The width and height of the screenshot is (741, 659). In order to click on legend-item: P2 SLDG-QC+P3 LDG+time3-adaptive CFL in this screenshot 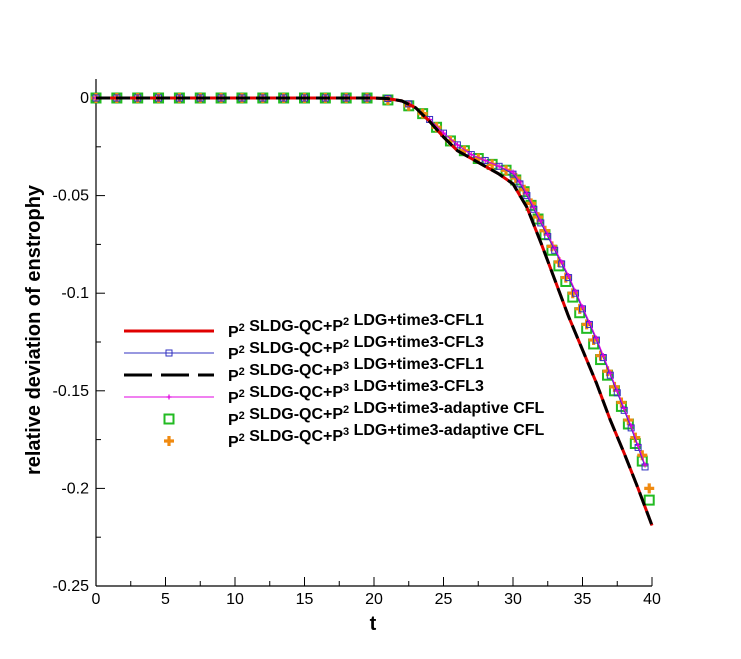, I will do `click(354, 436)`.